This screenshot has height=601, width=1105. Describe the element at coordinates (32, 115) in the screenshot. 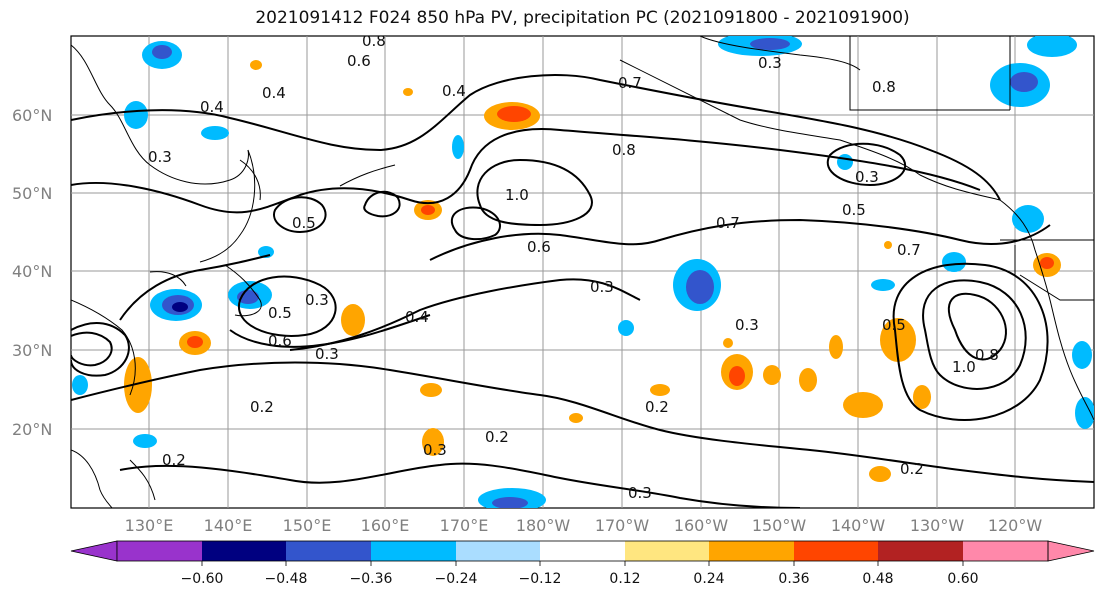

I see `lat-tick-label: 60°N` at that location.